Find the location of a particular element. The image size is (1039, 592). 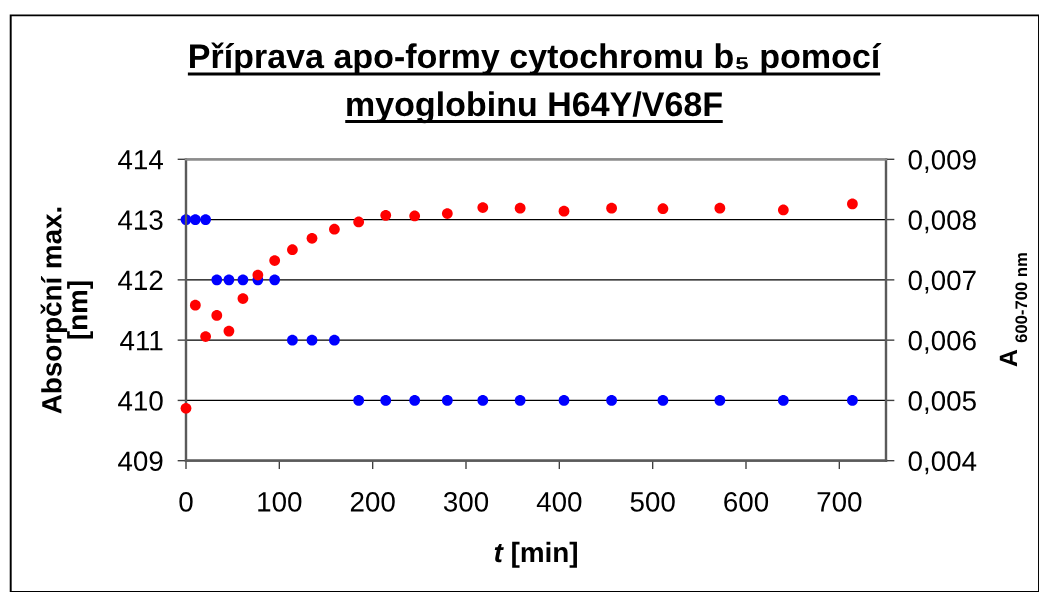

x-tick-label: 200 is located at coordinates (372, 501).